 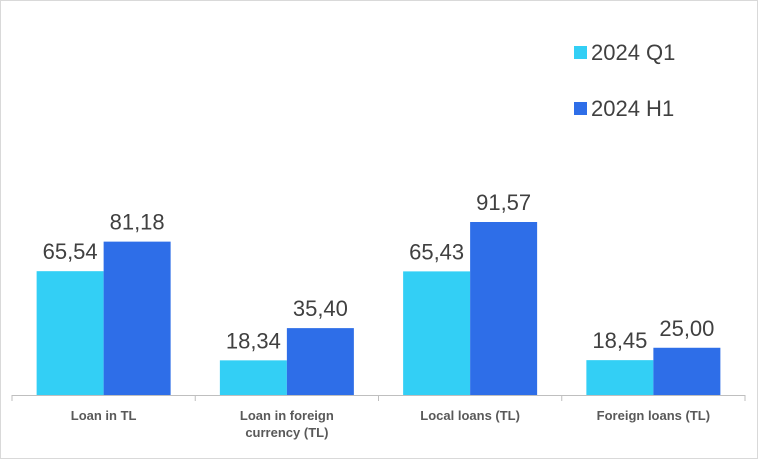 I want to click on value-label: 25,00, so click(x=686, y=328).